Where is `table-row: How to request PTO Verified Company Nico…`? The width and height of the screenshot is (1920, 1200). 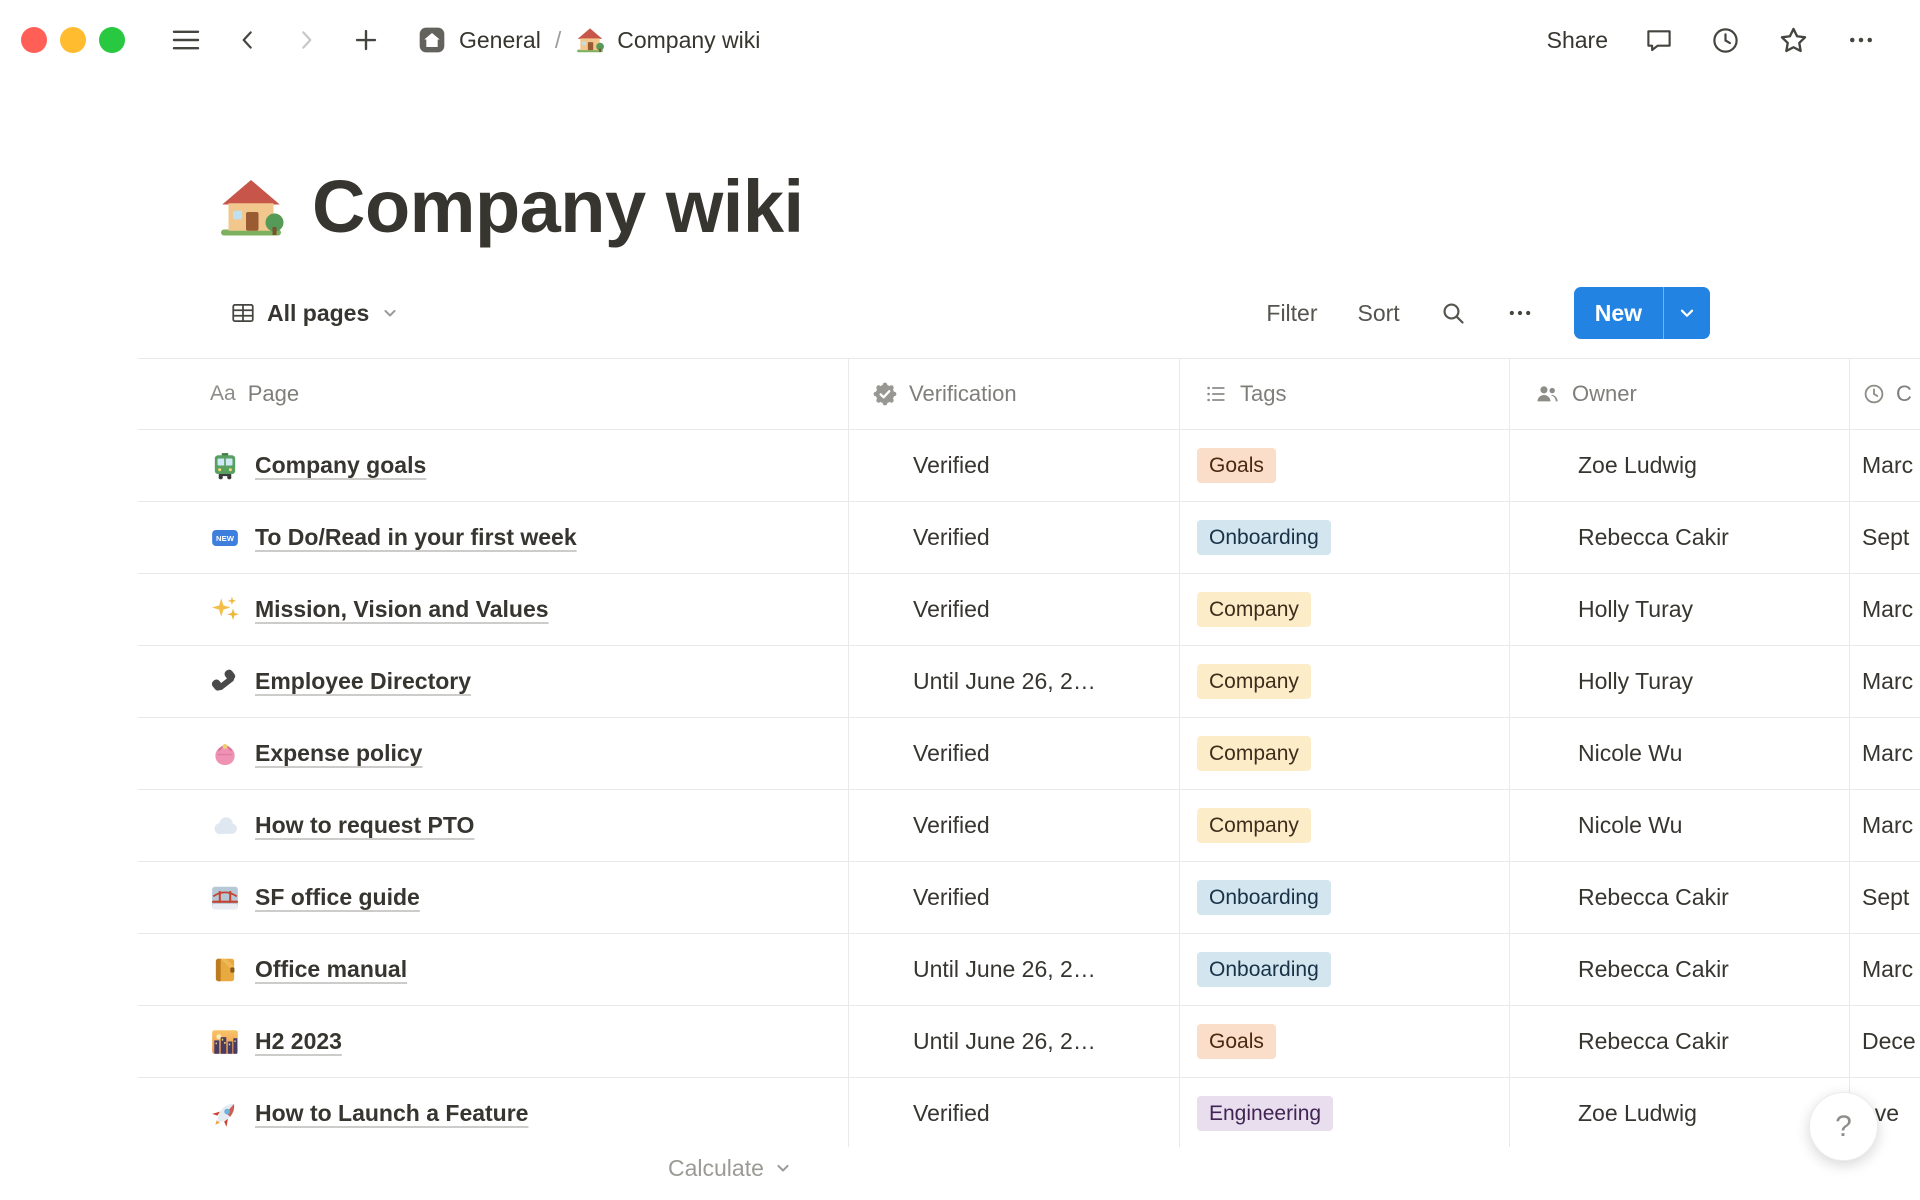 table-row: How to request PTO Verified Company Nico… is located at coordinates (1029, 826).